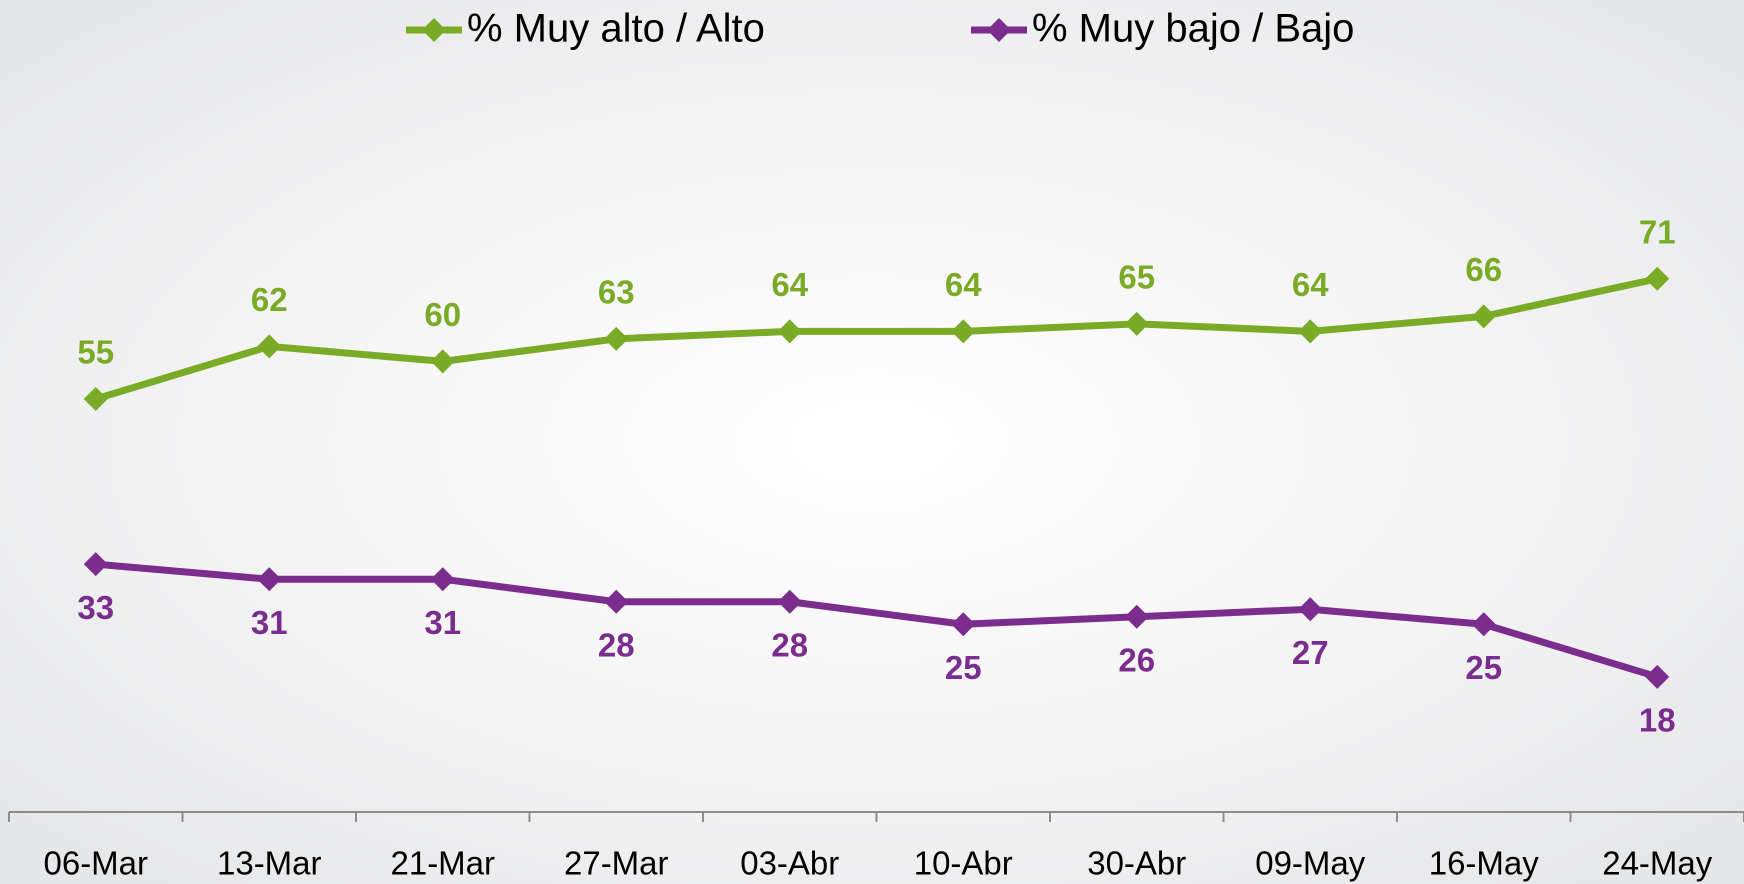  I want to click on data-label: 26, so click(1136, 659).